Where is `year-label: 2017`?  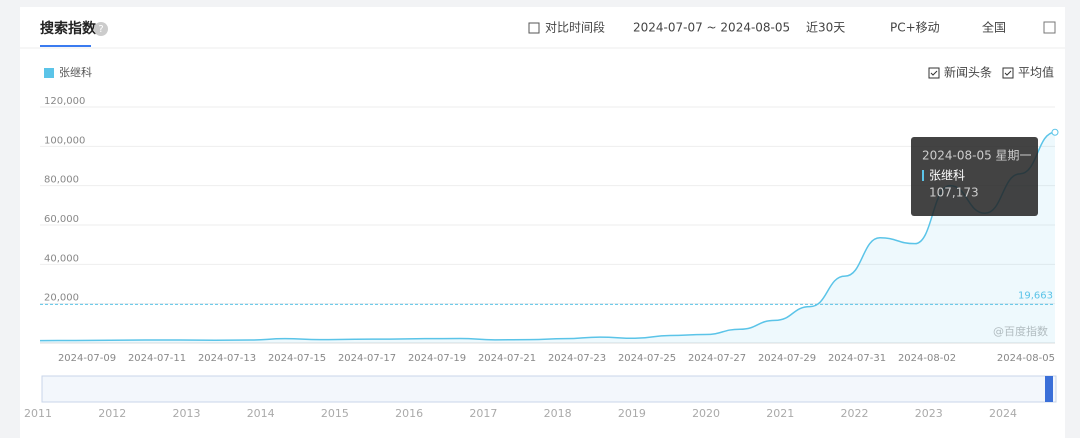
year-label: 2017 is located at coordinates (483, 413).